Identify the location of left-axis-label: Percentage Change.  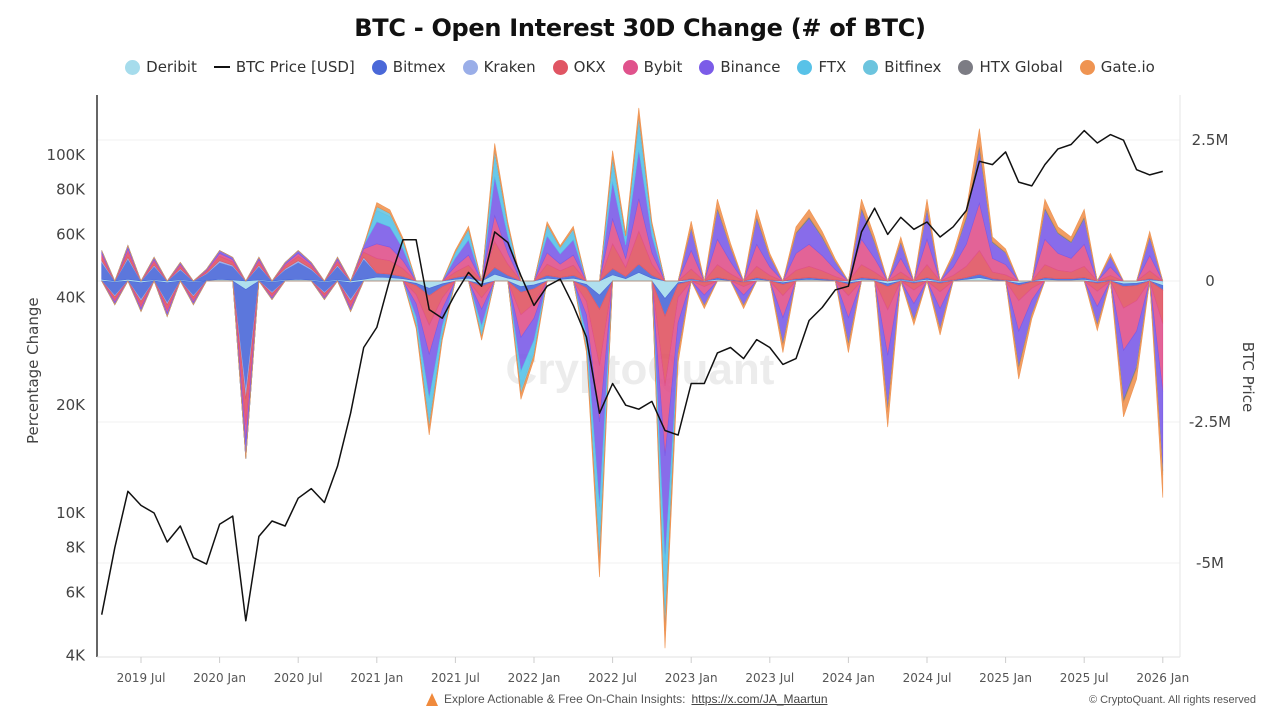
(33, 370).